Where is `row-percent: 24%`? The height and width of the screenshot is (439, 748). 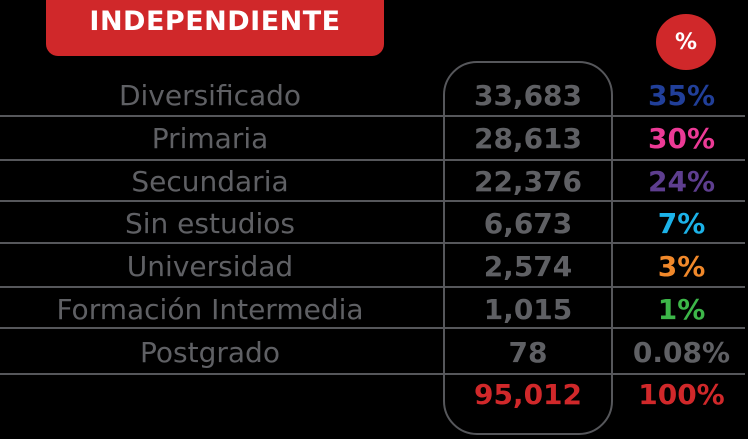 row-percent: 24% is located at coordinates (681, 181).